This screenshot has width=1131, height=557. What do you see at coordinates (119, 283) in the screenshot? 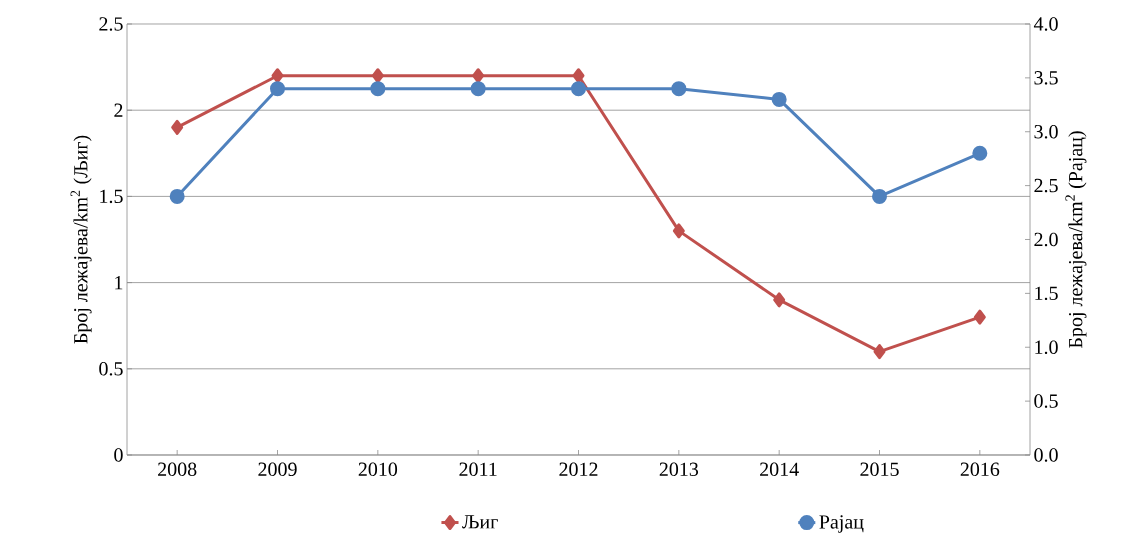
I see `y-tick-label: 1` at bounding box center [119, 283].